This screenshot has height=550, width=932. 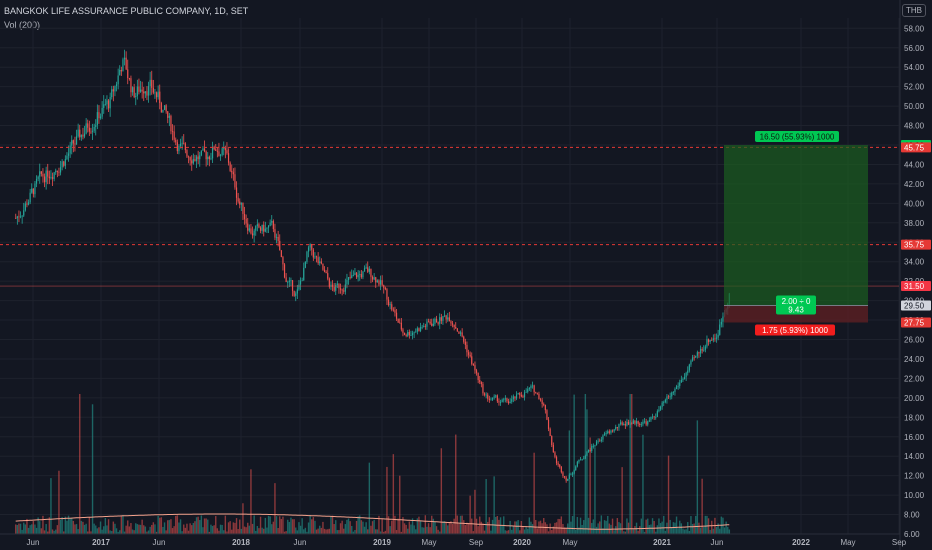 What do you see at coordinates (914, 359) in the screenshot?
I see `price-tick-label: 24.00` at bounding box center [914, 359].